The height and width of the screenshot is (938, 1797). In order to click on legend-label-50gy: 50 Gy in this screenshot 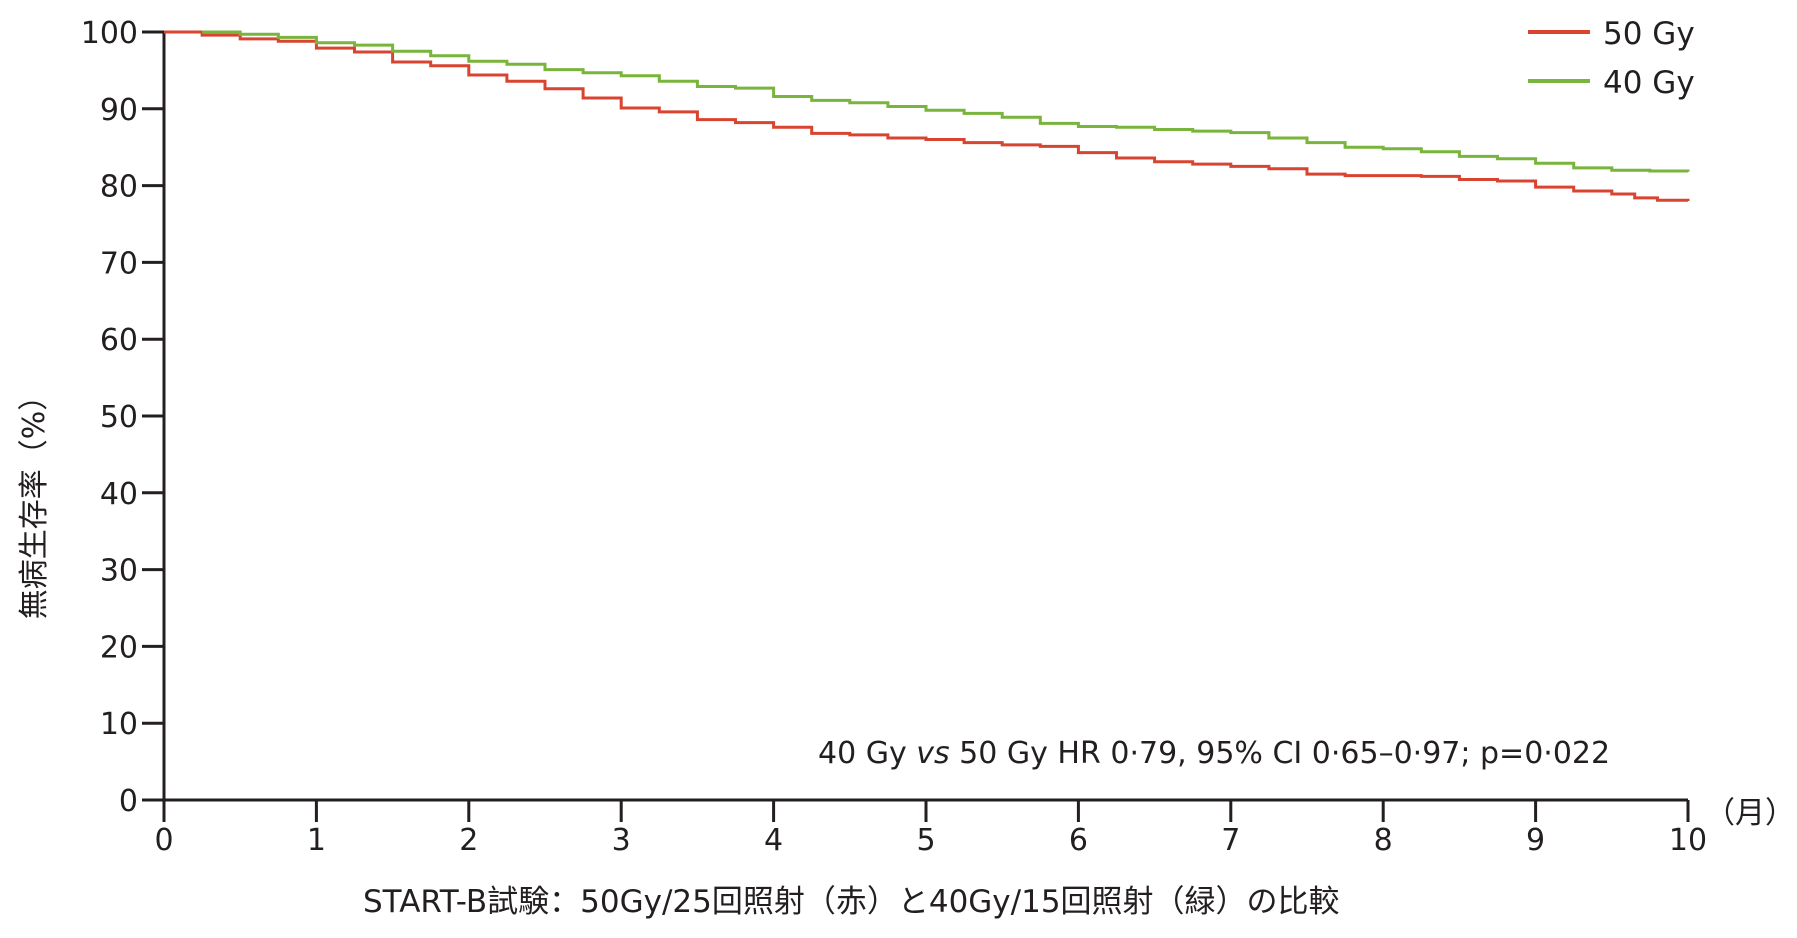, I will do `click(1649, 34)`.